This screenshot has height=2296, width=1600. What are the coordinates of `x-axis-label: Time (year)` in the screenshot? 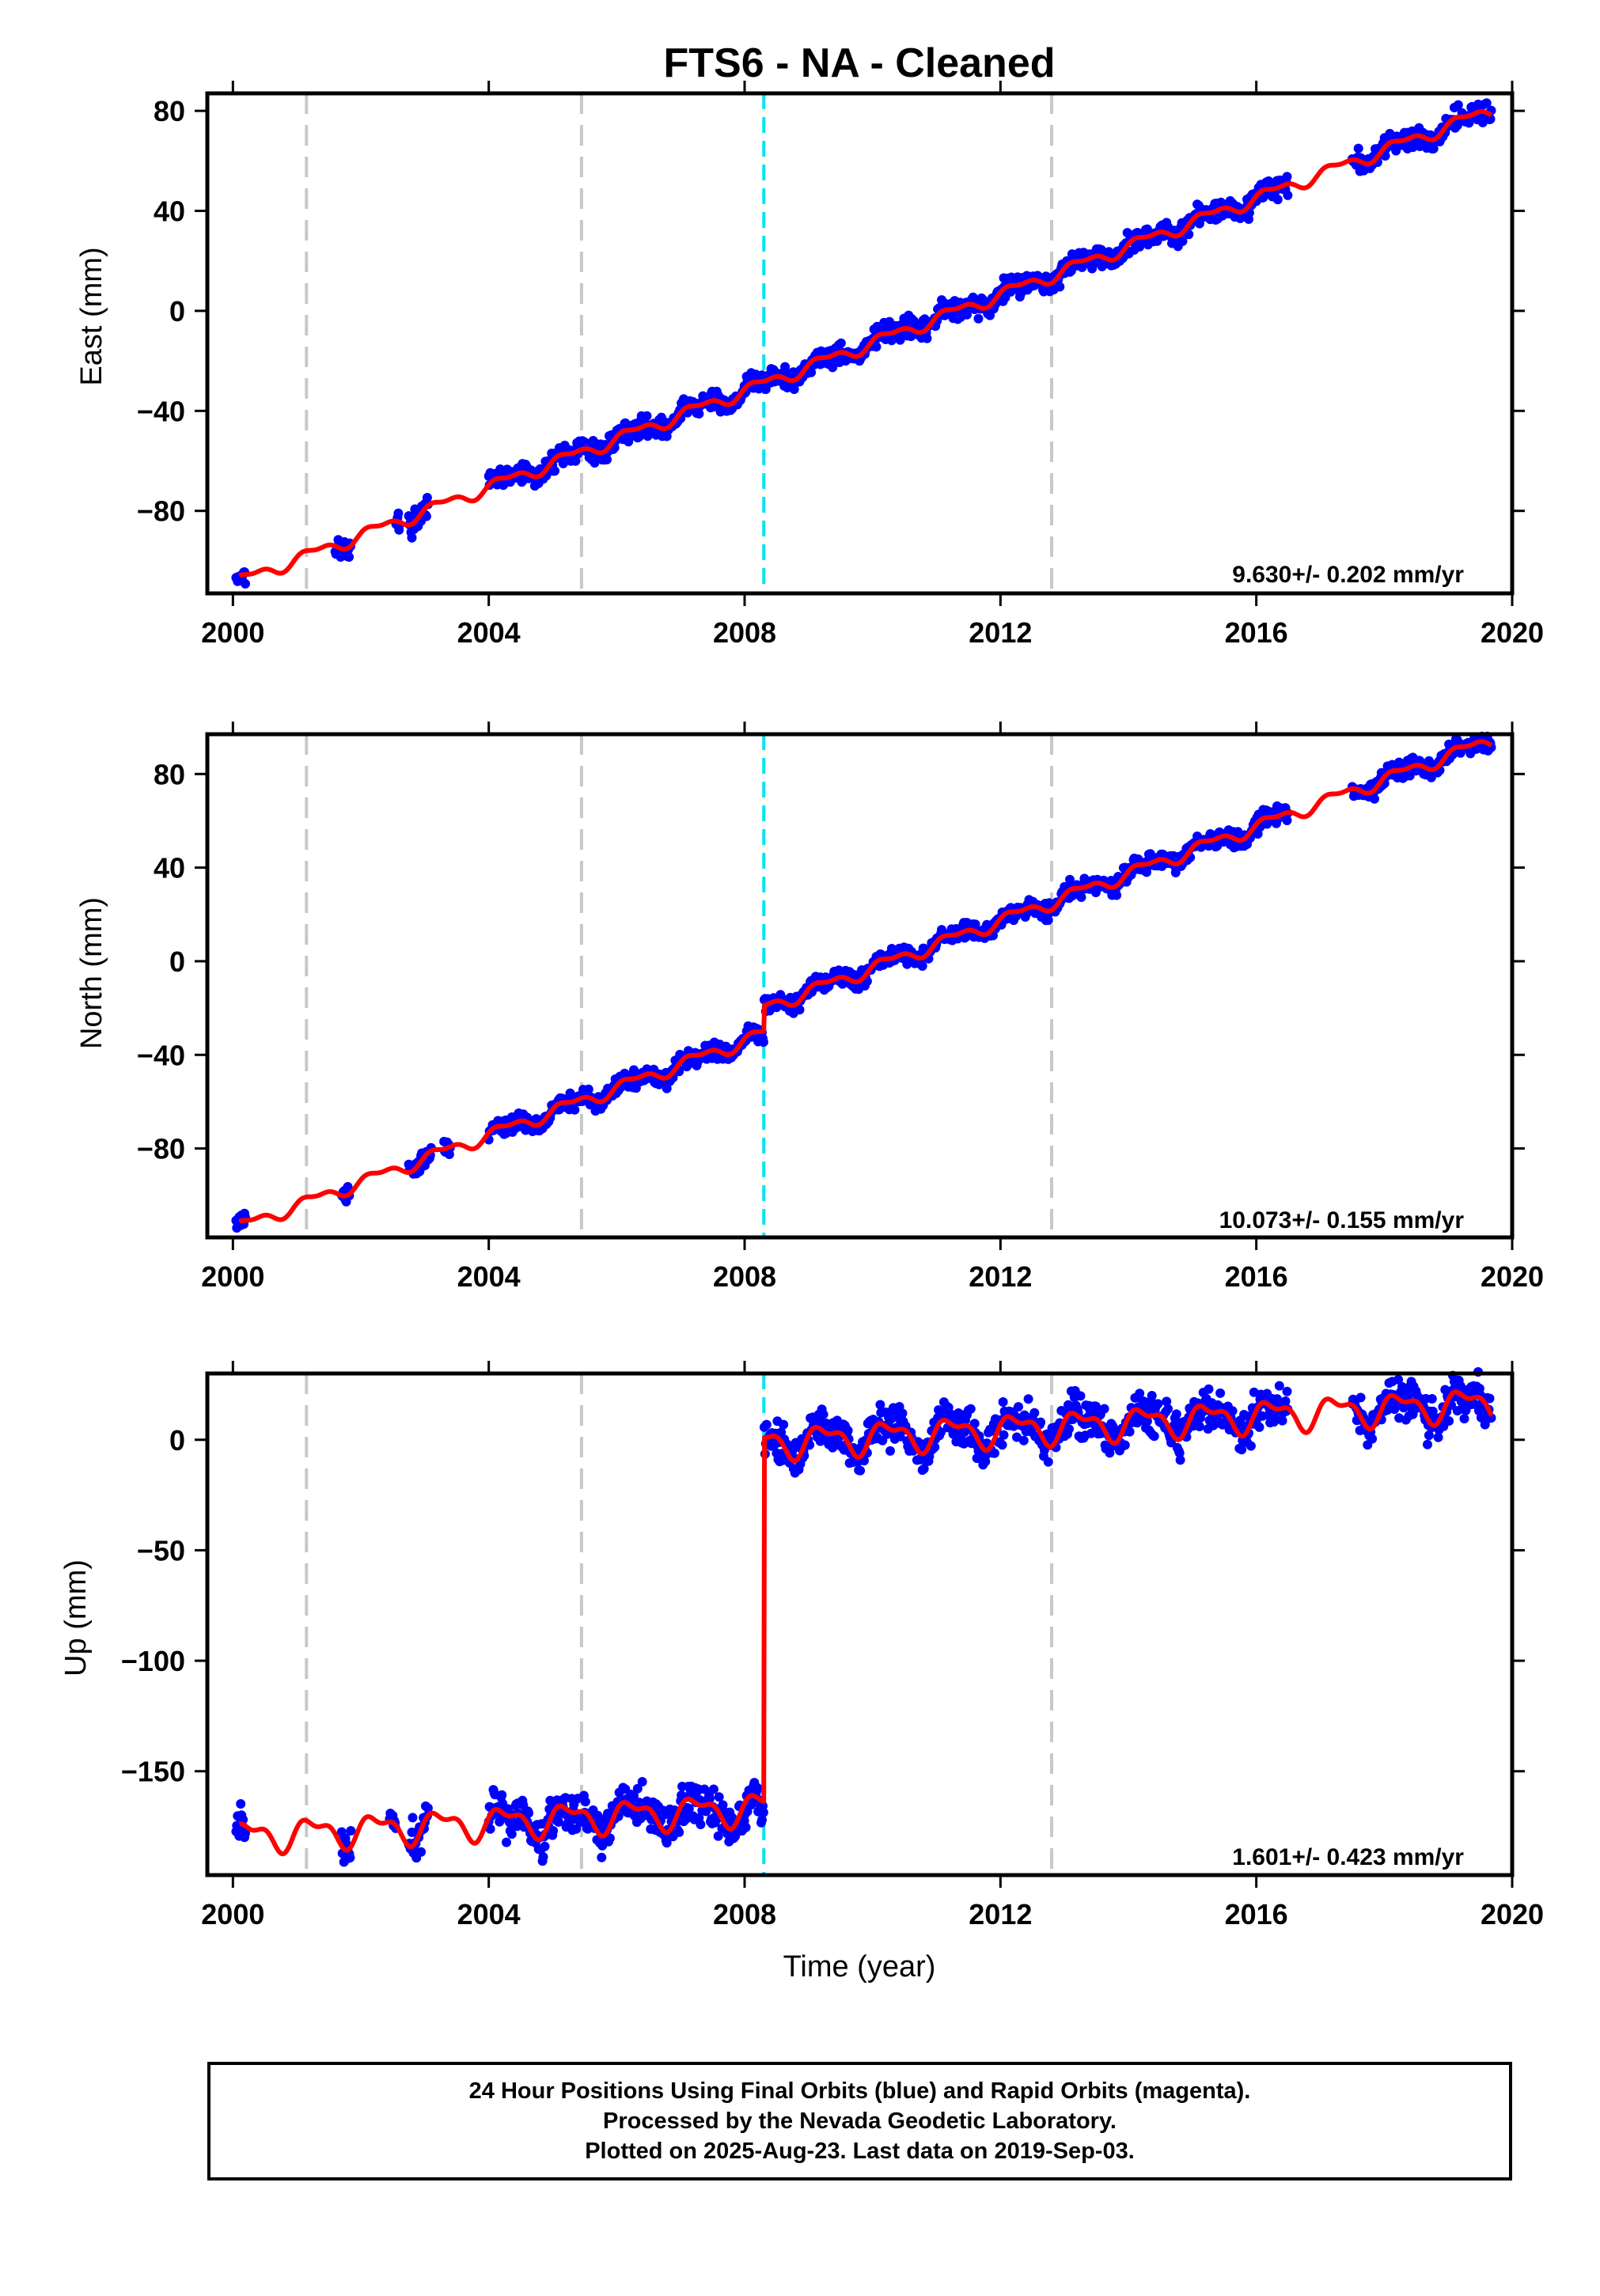 It's located at (860, 1967).